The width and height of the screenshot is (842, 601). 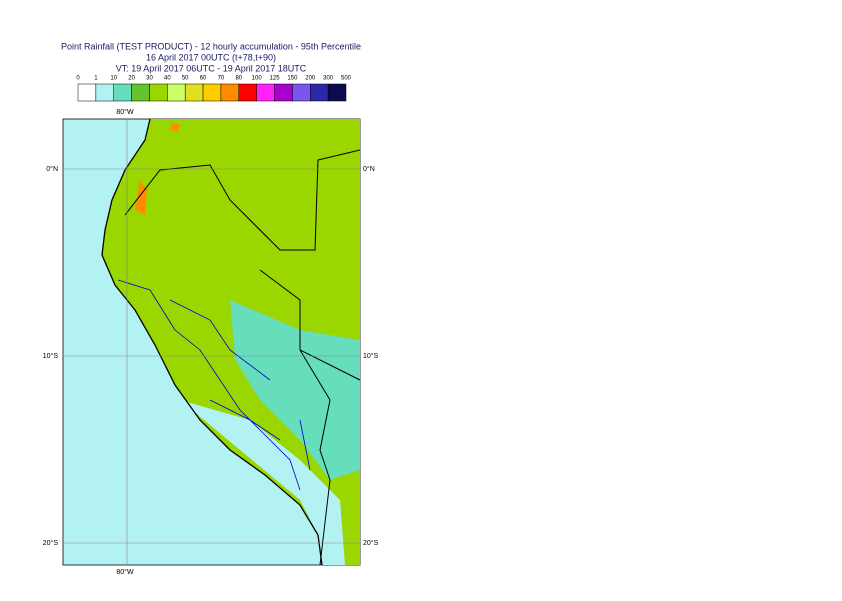 What do you see at coordinates (328, 79) in the screenshot?
I see `colorbar-label: 300` at bounding box center [328, 79].